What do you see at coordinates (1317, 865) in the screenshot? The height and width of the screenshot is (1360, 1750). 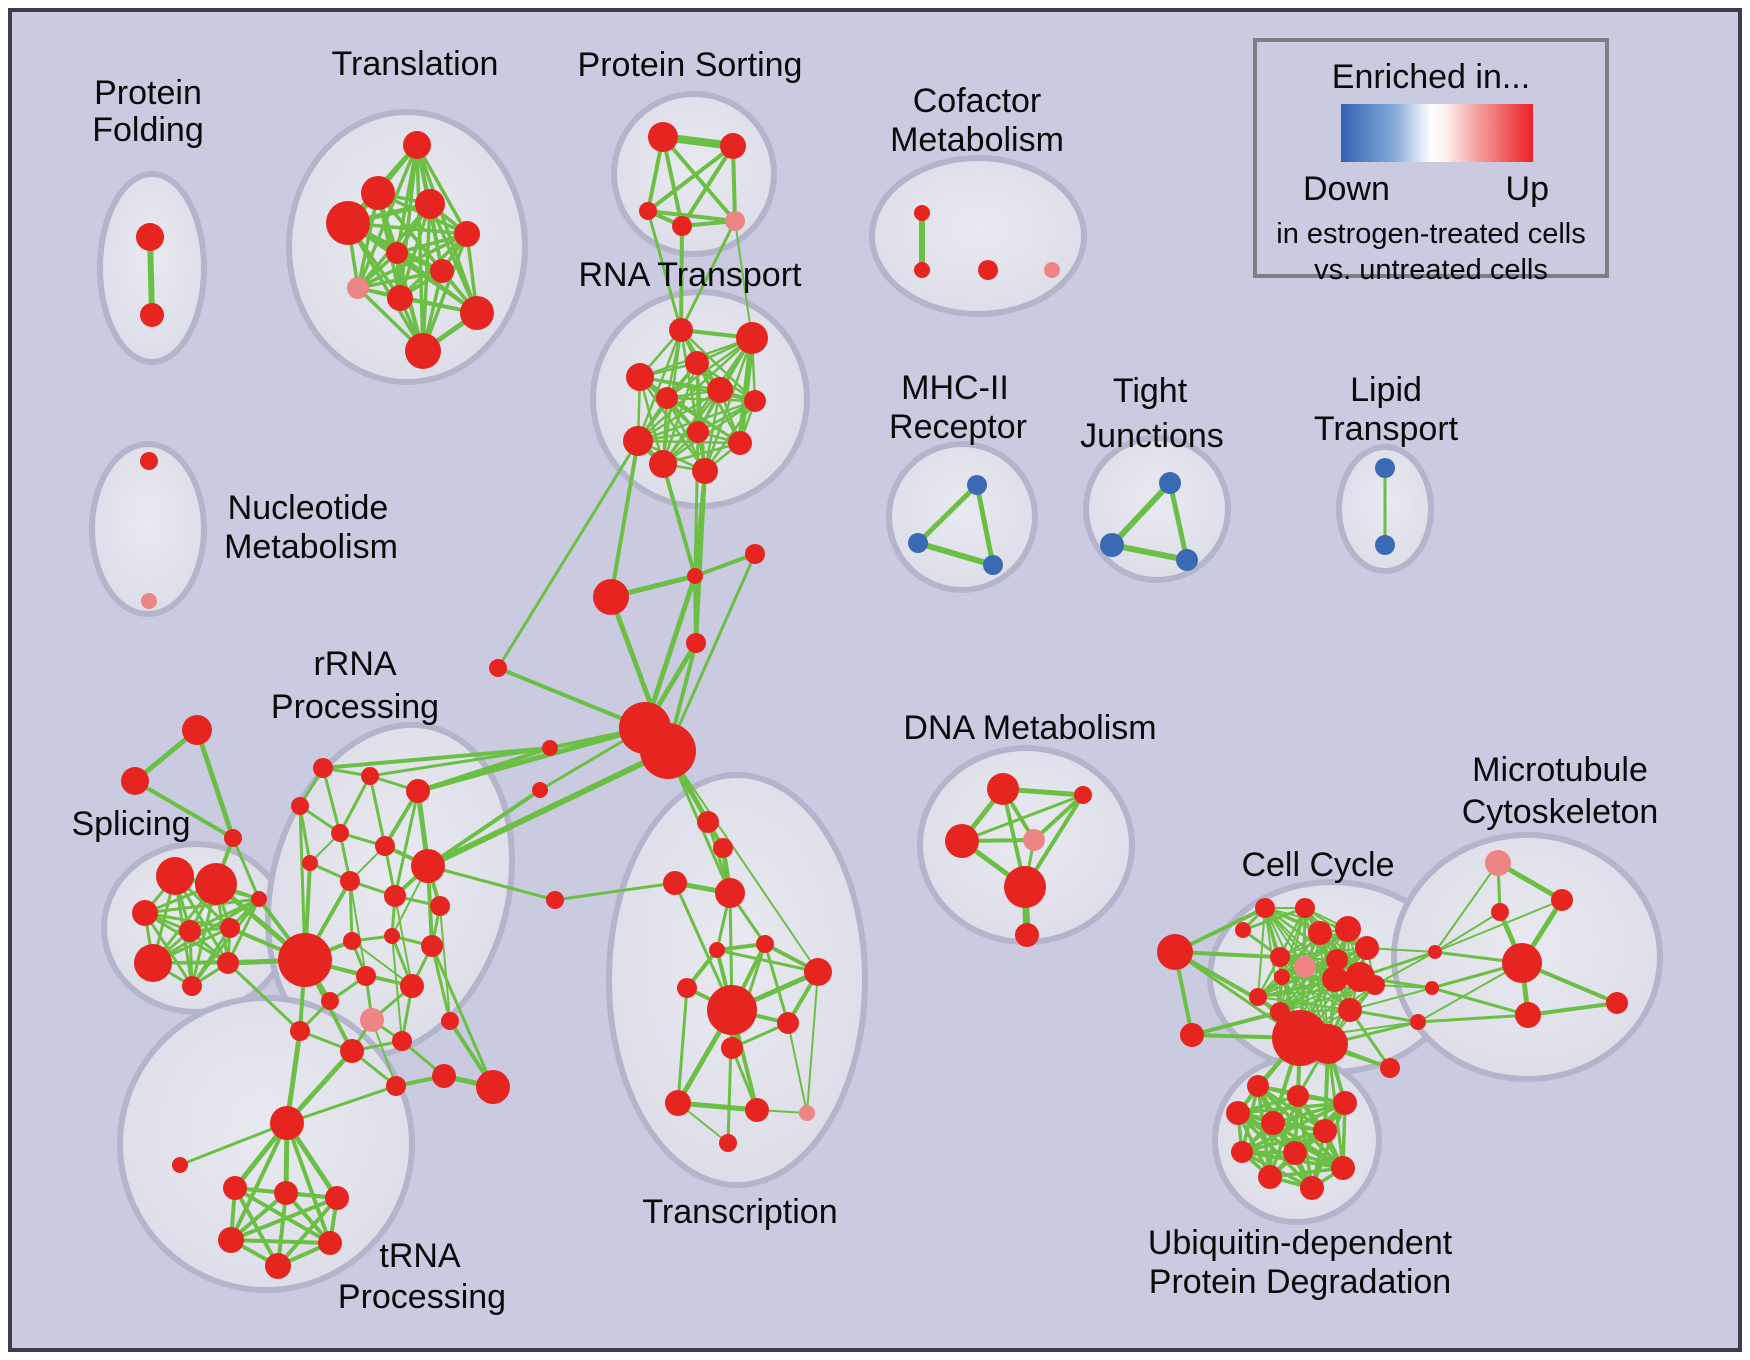 I see `cluster-label: Cell Cycle` at bounding box center [1317, 865].